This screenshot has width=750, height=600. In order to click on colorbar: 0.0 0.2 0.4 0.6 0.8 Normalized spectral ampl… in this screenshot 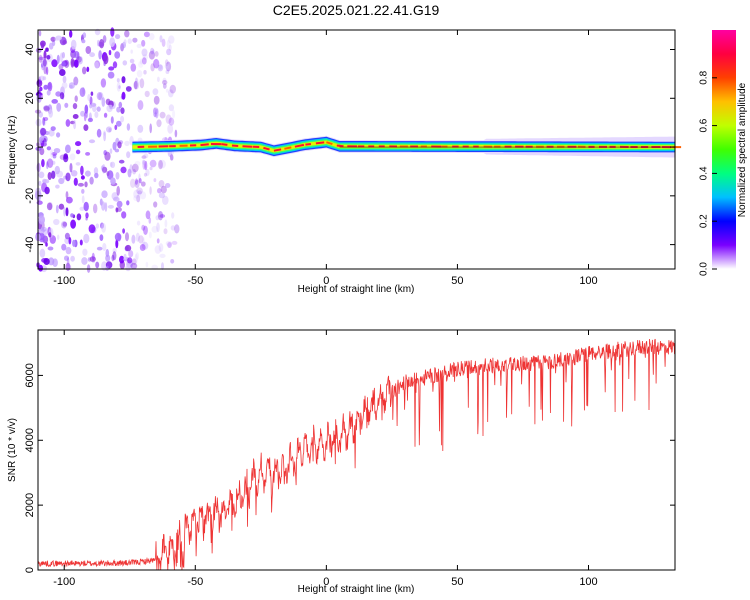, I will do `click(723, 153)`.